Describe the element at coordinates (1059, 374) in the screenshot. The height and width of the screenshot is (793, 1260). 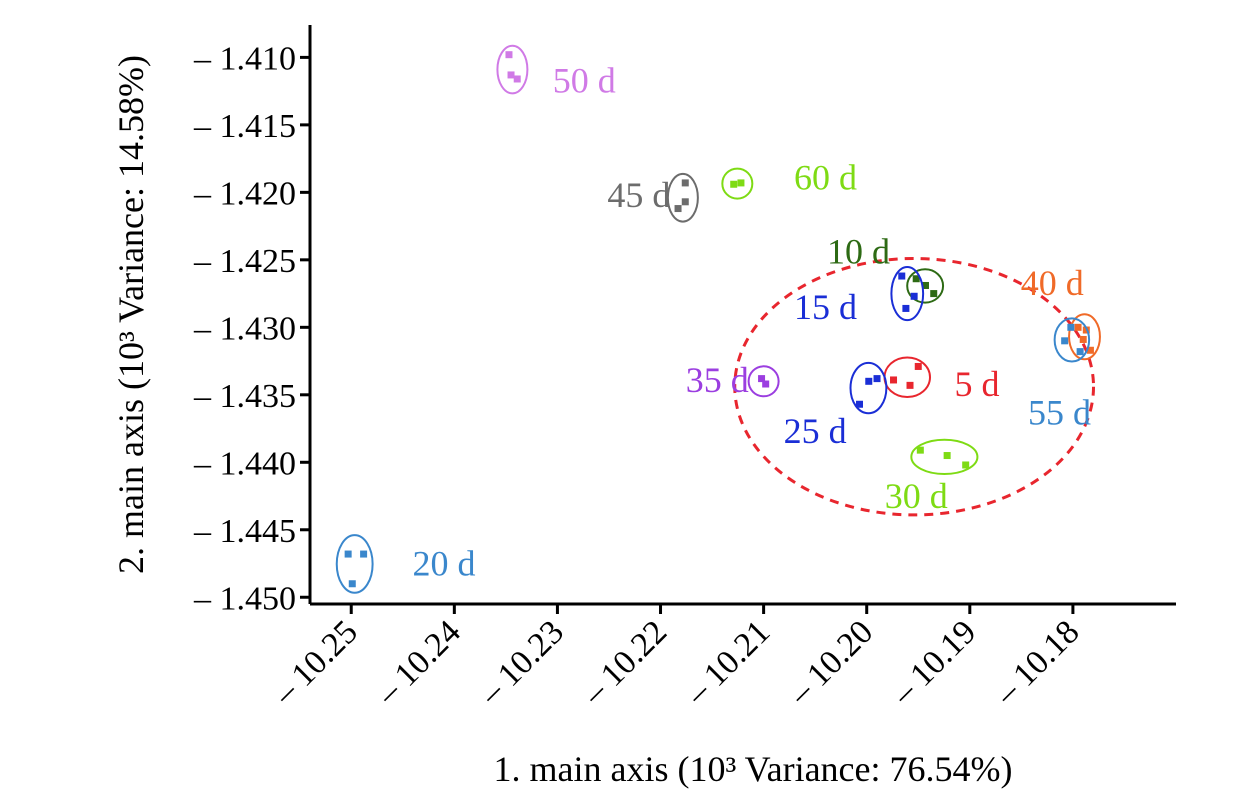
I see `series-group: 55 d` at that location.